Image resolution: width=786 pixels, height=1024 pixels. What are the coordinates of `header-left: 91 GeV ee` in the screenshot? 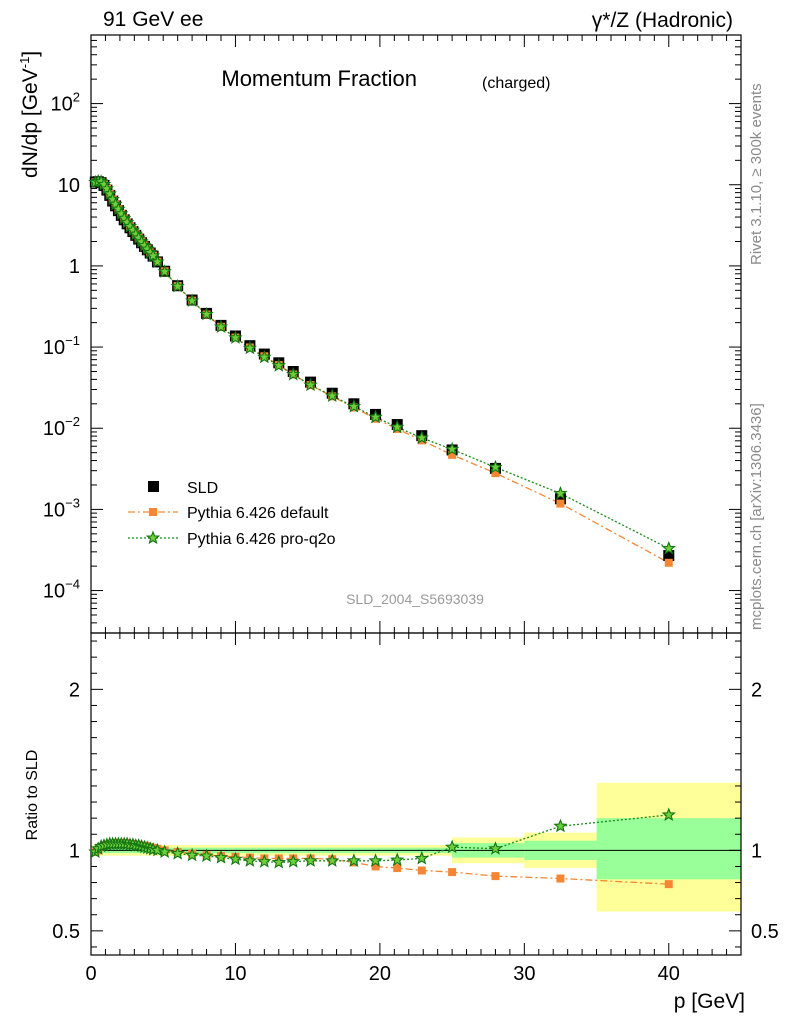 It's located at (153, 19).